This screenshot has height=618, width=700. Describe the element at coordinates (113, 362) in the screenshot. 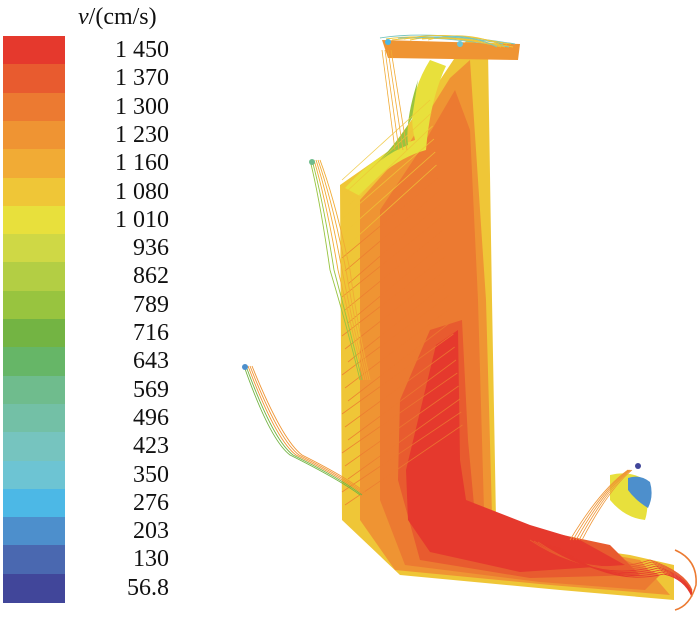

I see `legend-row: 643` at that location.